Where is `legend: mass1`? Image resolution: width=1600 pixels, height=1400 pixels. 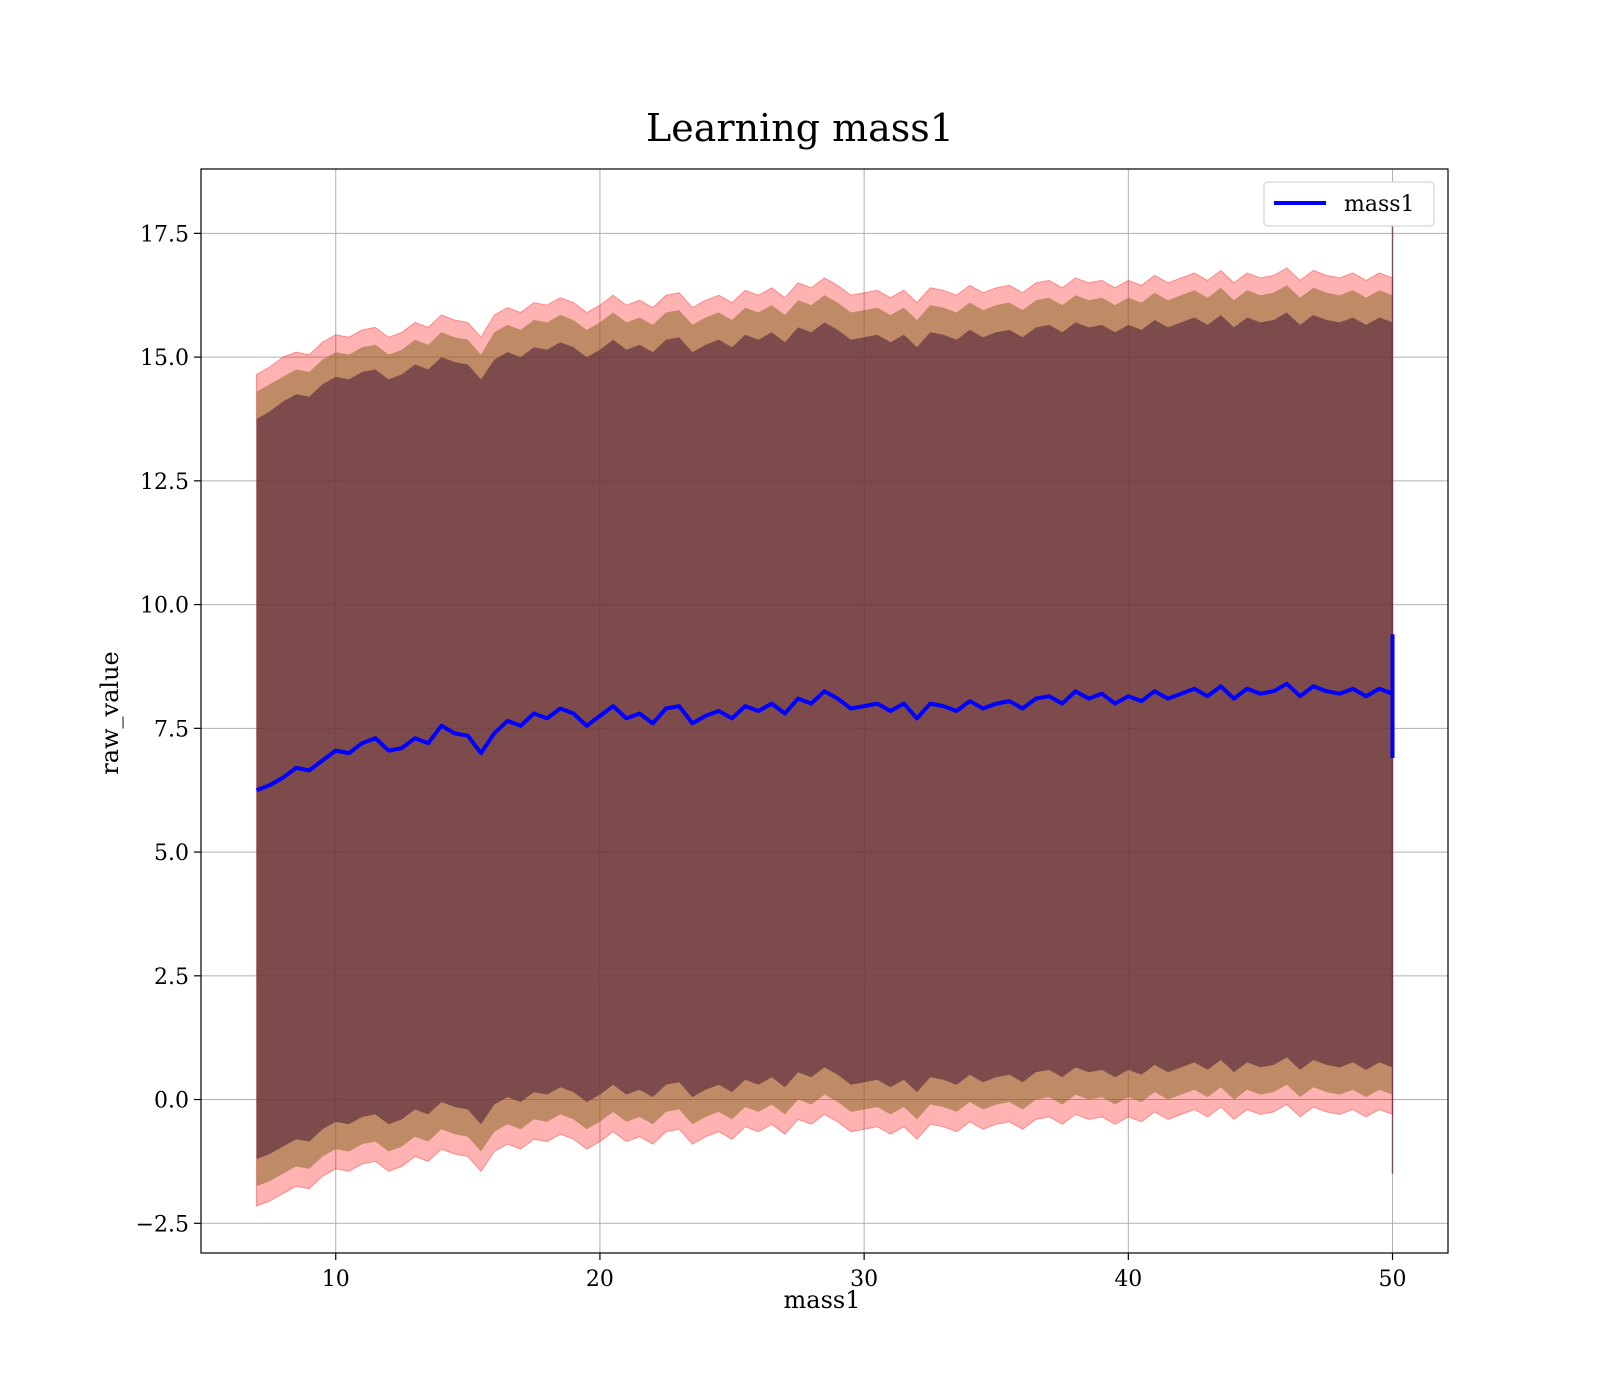 legend: mass1 is located at coordinates (1349, 204).